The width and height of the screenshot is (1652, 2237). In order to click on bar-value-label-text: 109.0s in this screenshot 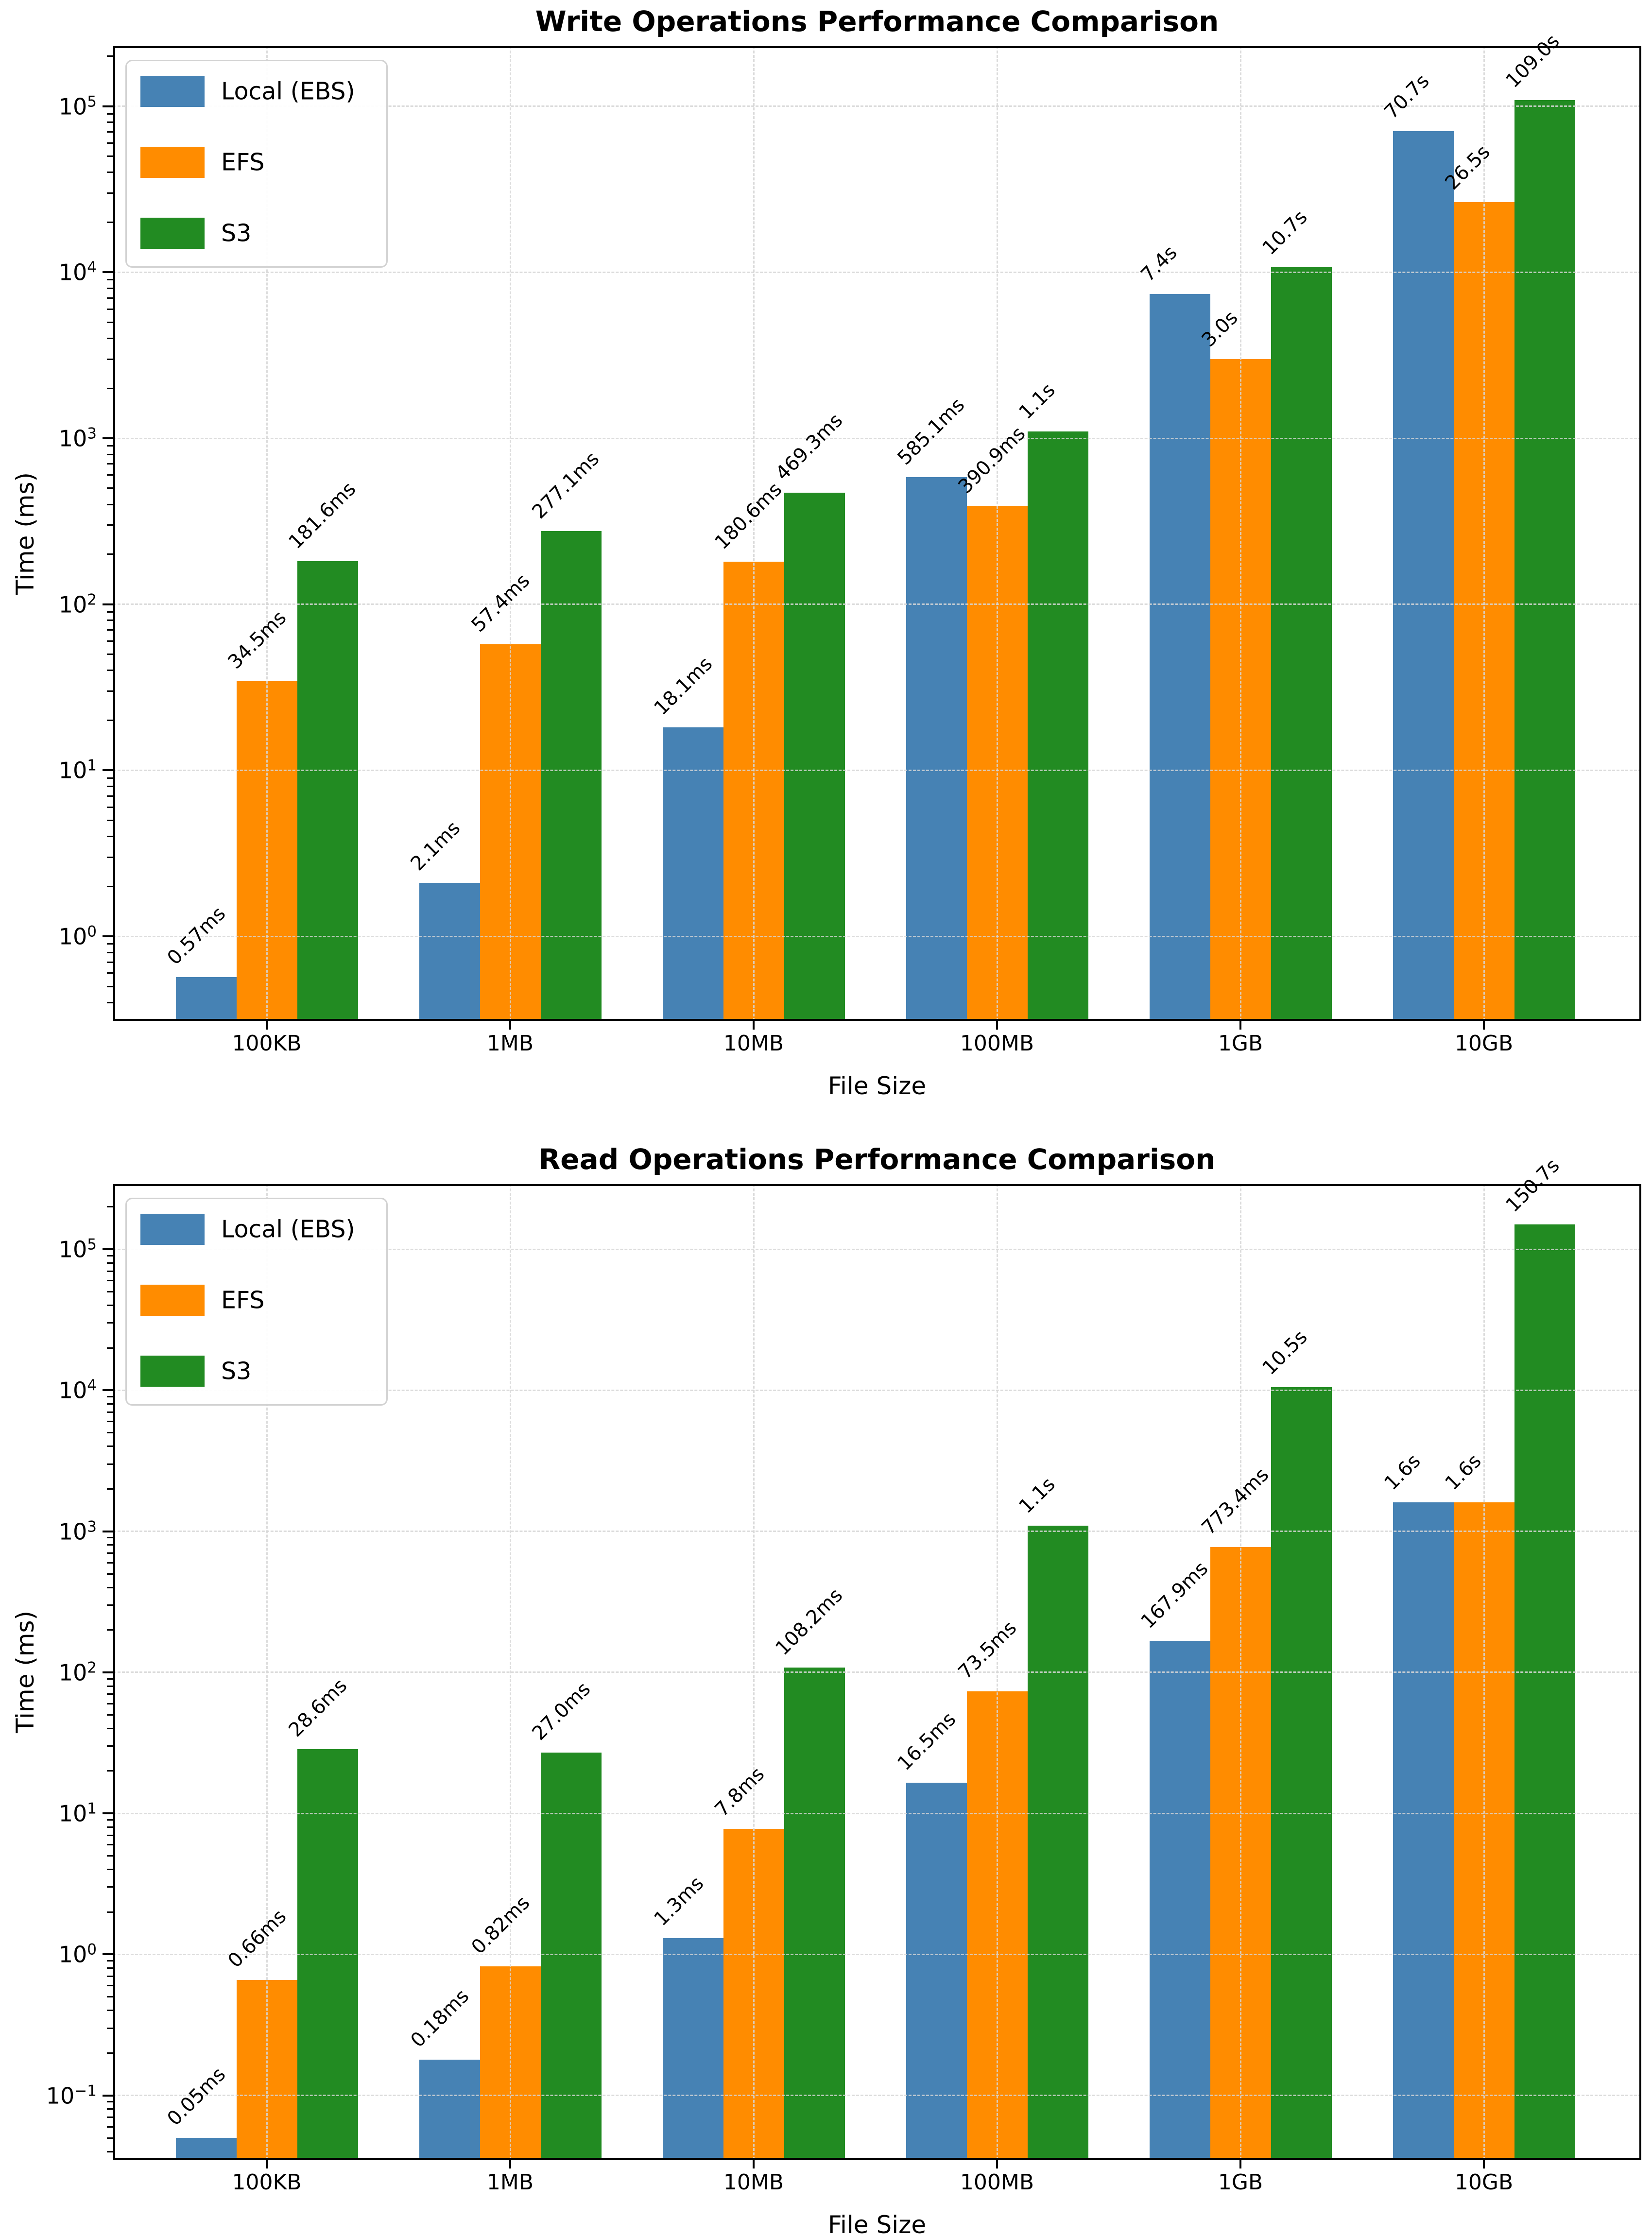, I will do `click(1533, 61)`.